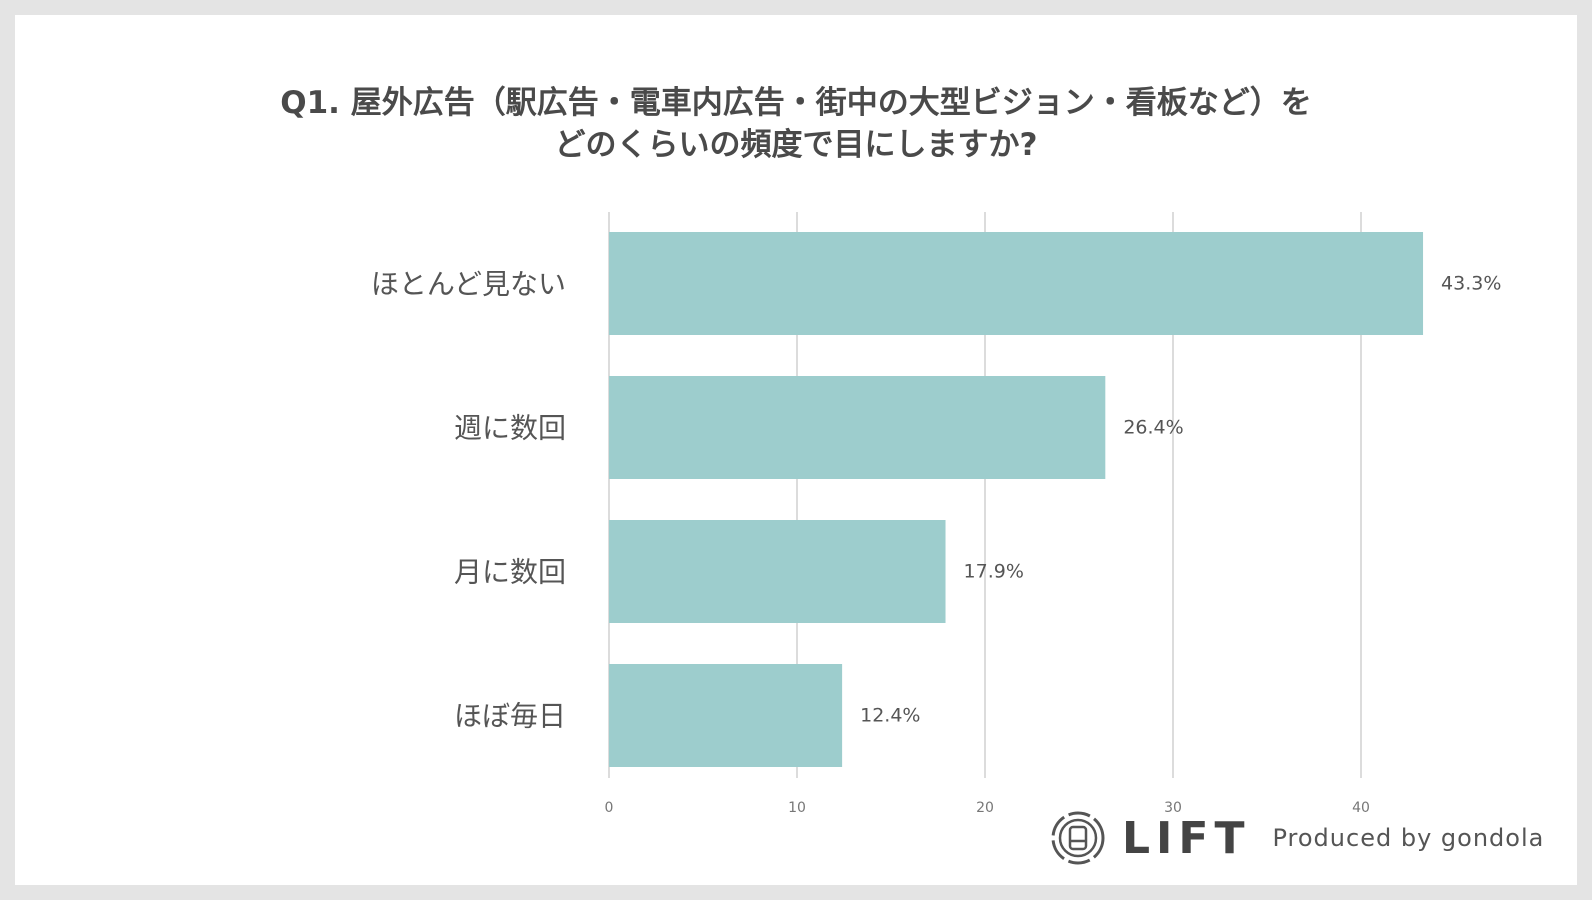 This screenshot has height=900, width=1592. Describe the element at coordinates (609, 808) in the screenshot. I see `x-tick-label: 0` at that location.